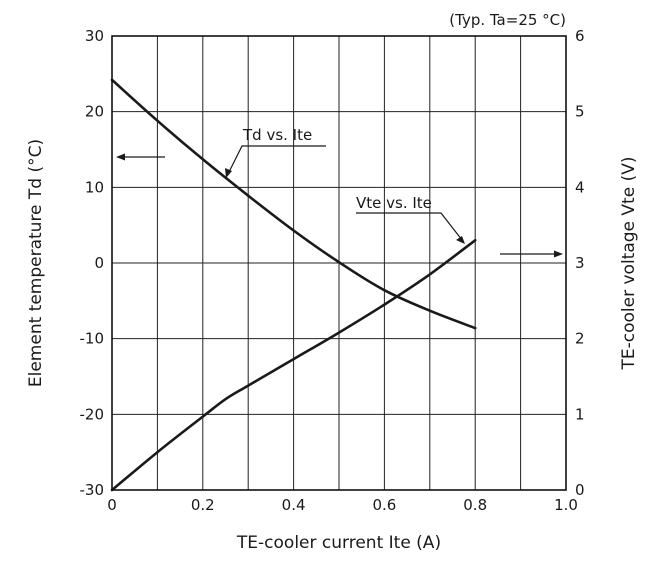 This screenshot has height=579, width=664. I want to click on vte-series-leader-arrowhead, so click(460, 240).